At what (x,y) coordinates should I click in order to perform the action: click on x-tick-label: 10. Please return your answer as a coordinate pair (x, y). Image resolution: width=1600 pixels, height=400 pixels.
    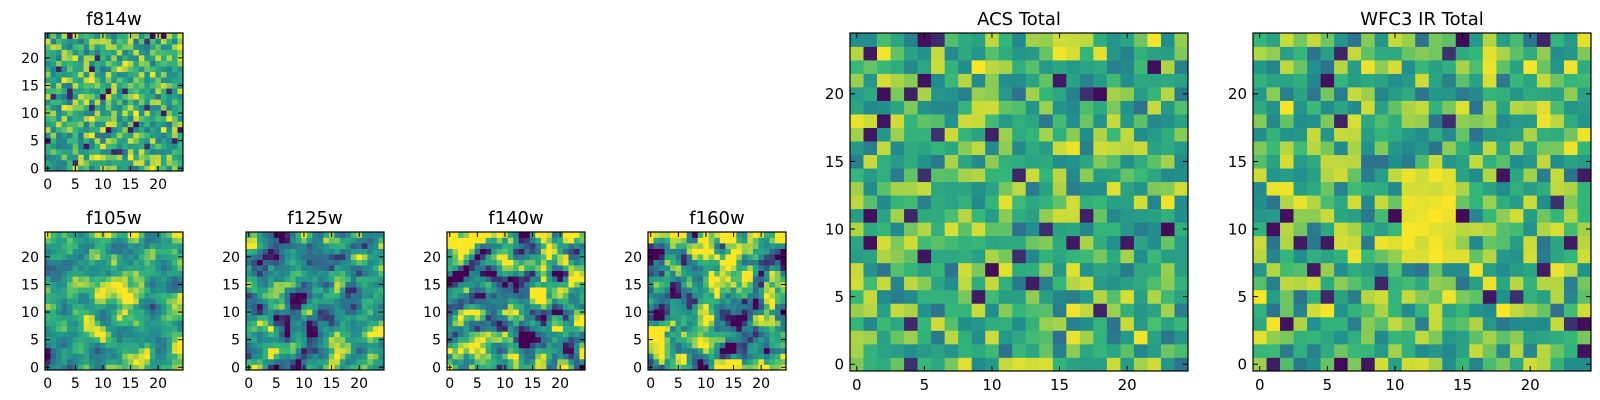
    Looking at the image, I should click on (1394, 385).